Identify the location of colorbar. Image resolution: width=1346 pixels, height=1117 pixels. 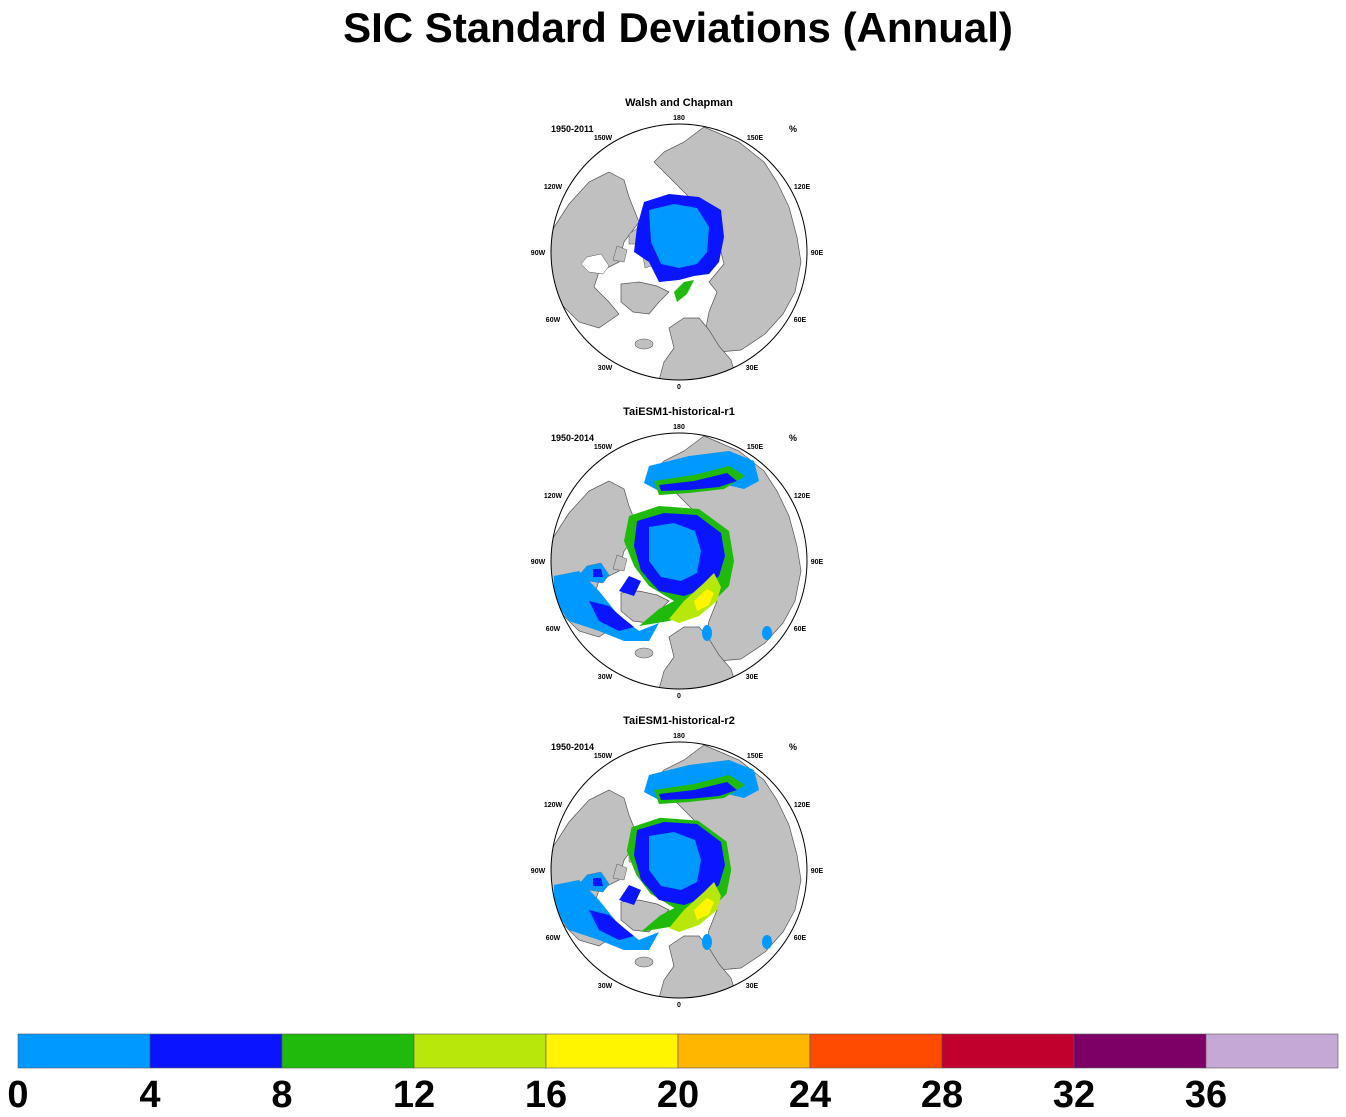
(678, 1051).